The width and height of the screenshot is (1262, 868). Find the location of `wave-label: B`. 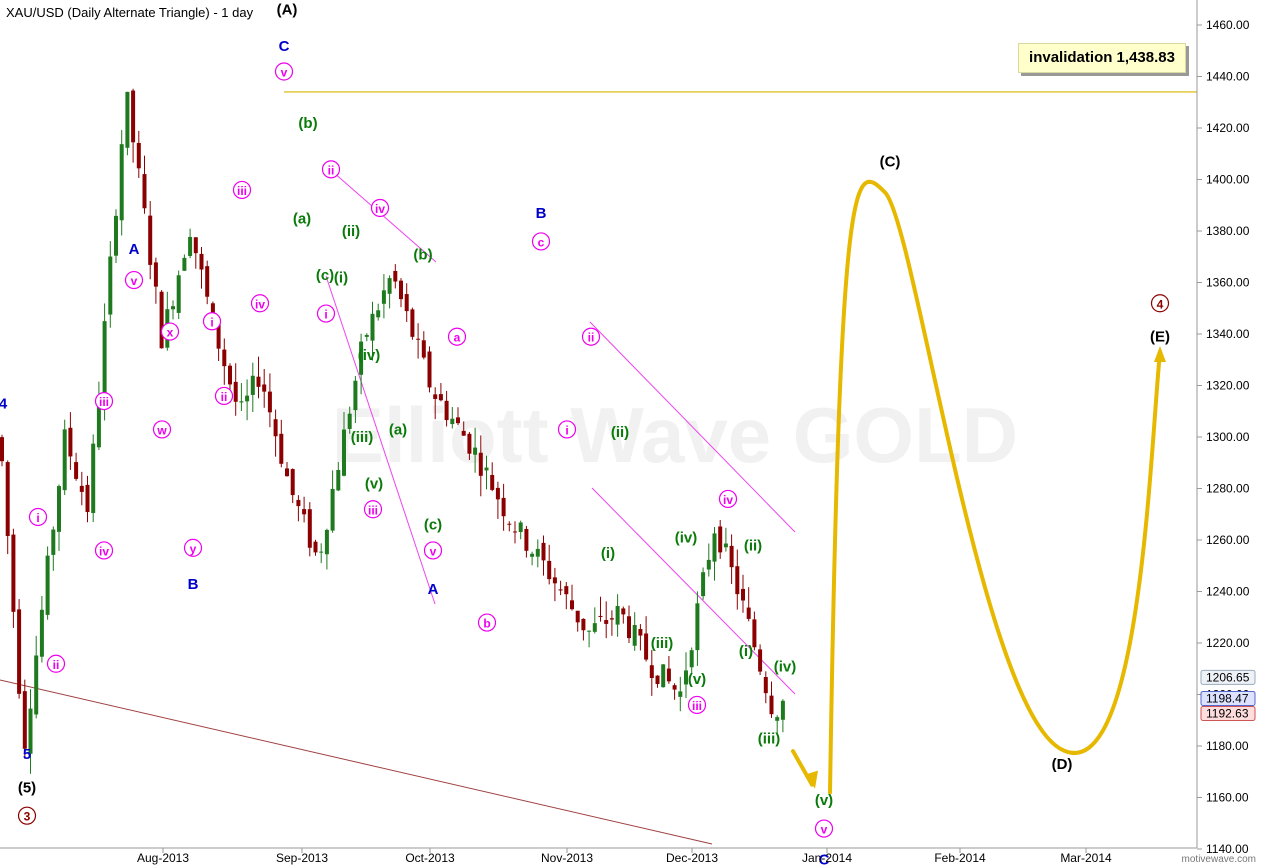

wave-label: B is located at coordinates (541, 213).